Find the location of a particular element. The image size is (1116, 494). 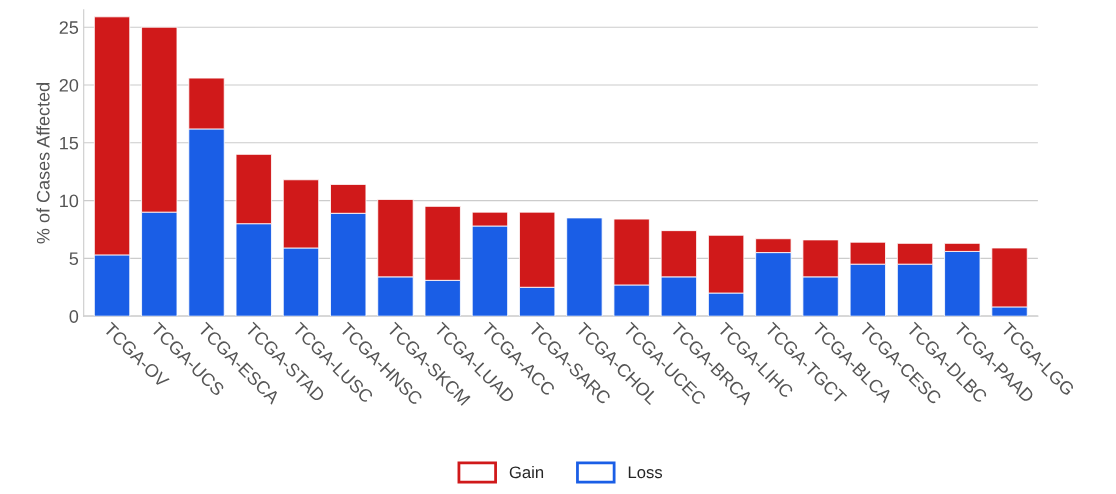

bar is located at coordinates (584, 267).